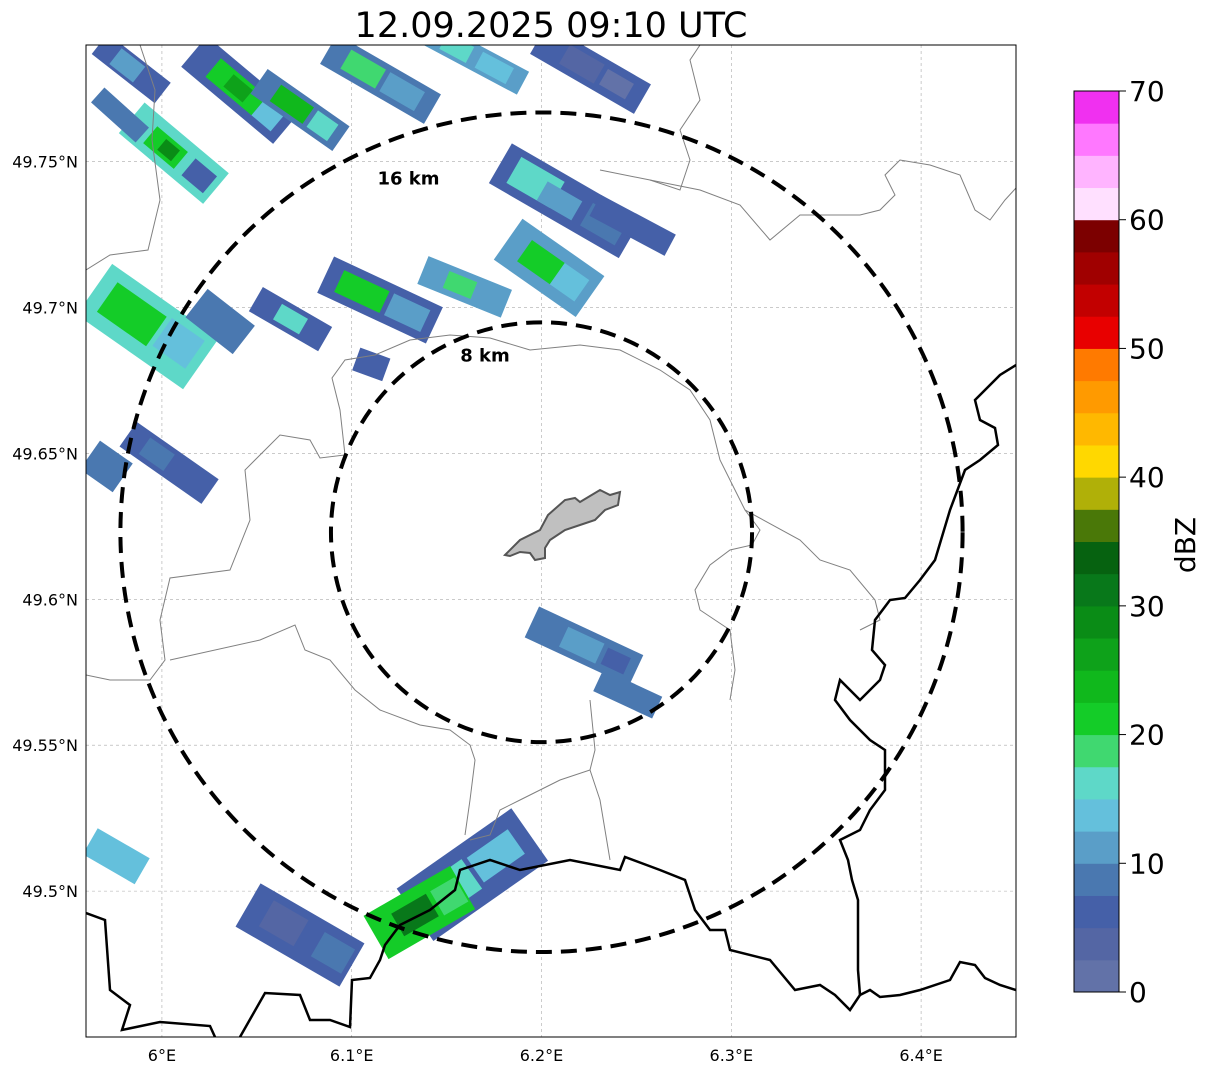 Image resolution: width=1207 pixels, height=1073 pixels. Describe the element at coordinates (1147, 606) in the screenshot. I see `colorbar-tick-label: 30` at that location.